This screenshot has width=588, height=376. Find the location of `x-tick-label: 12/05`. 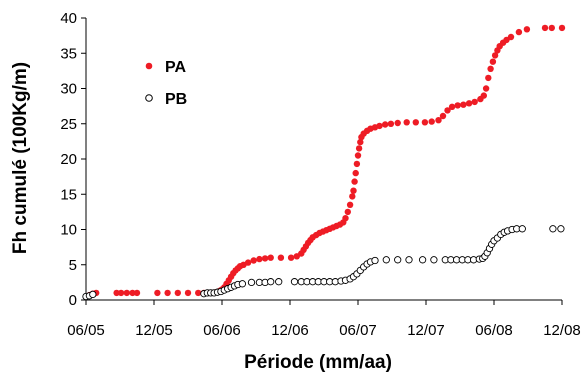

x-tick-label: 12/05 is located at coordinates (154, 330).